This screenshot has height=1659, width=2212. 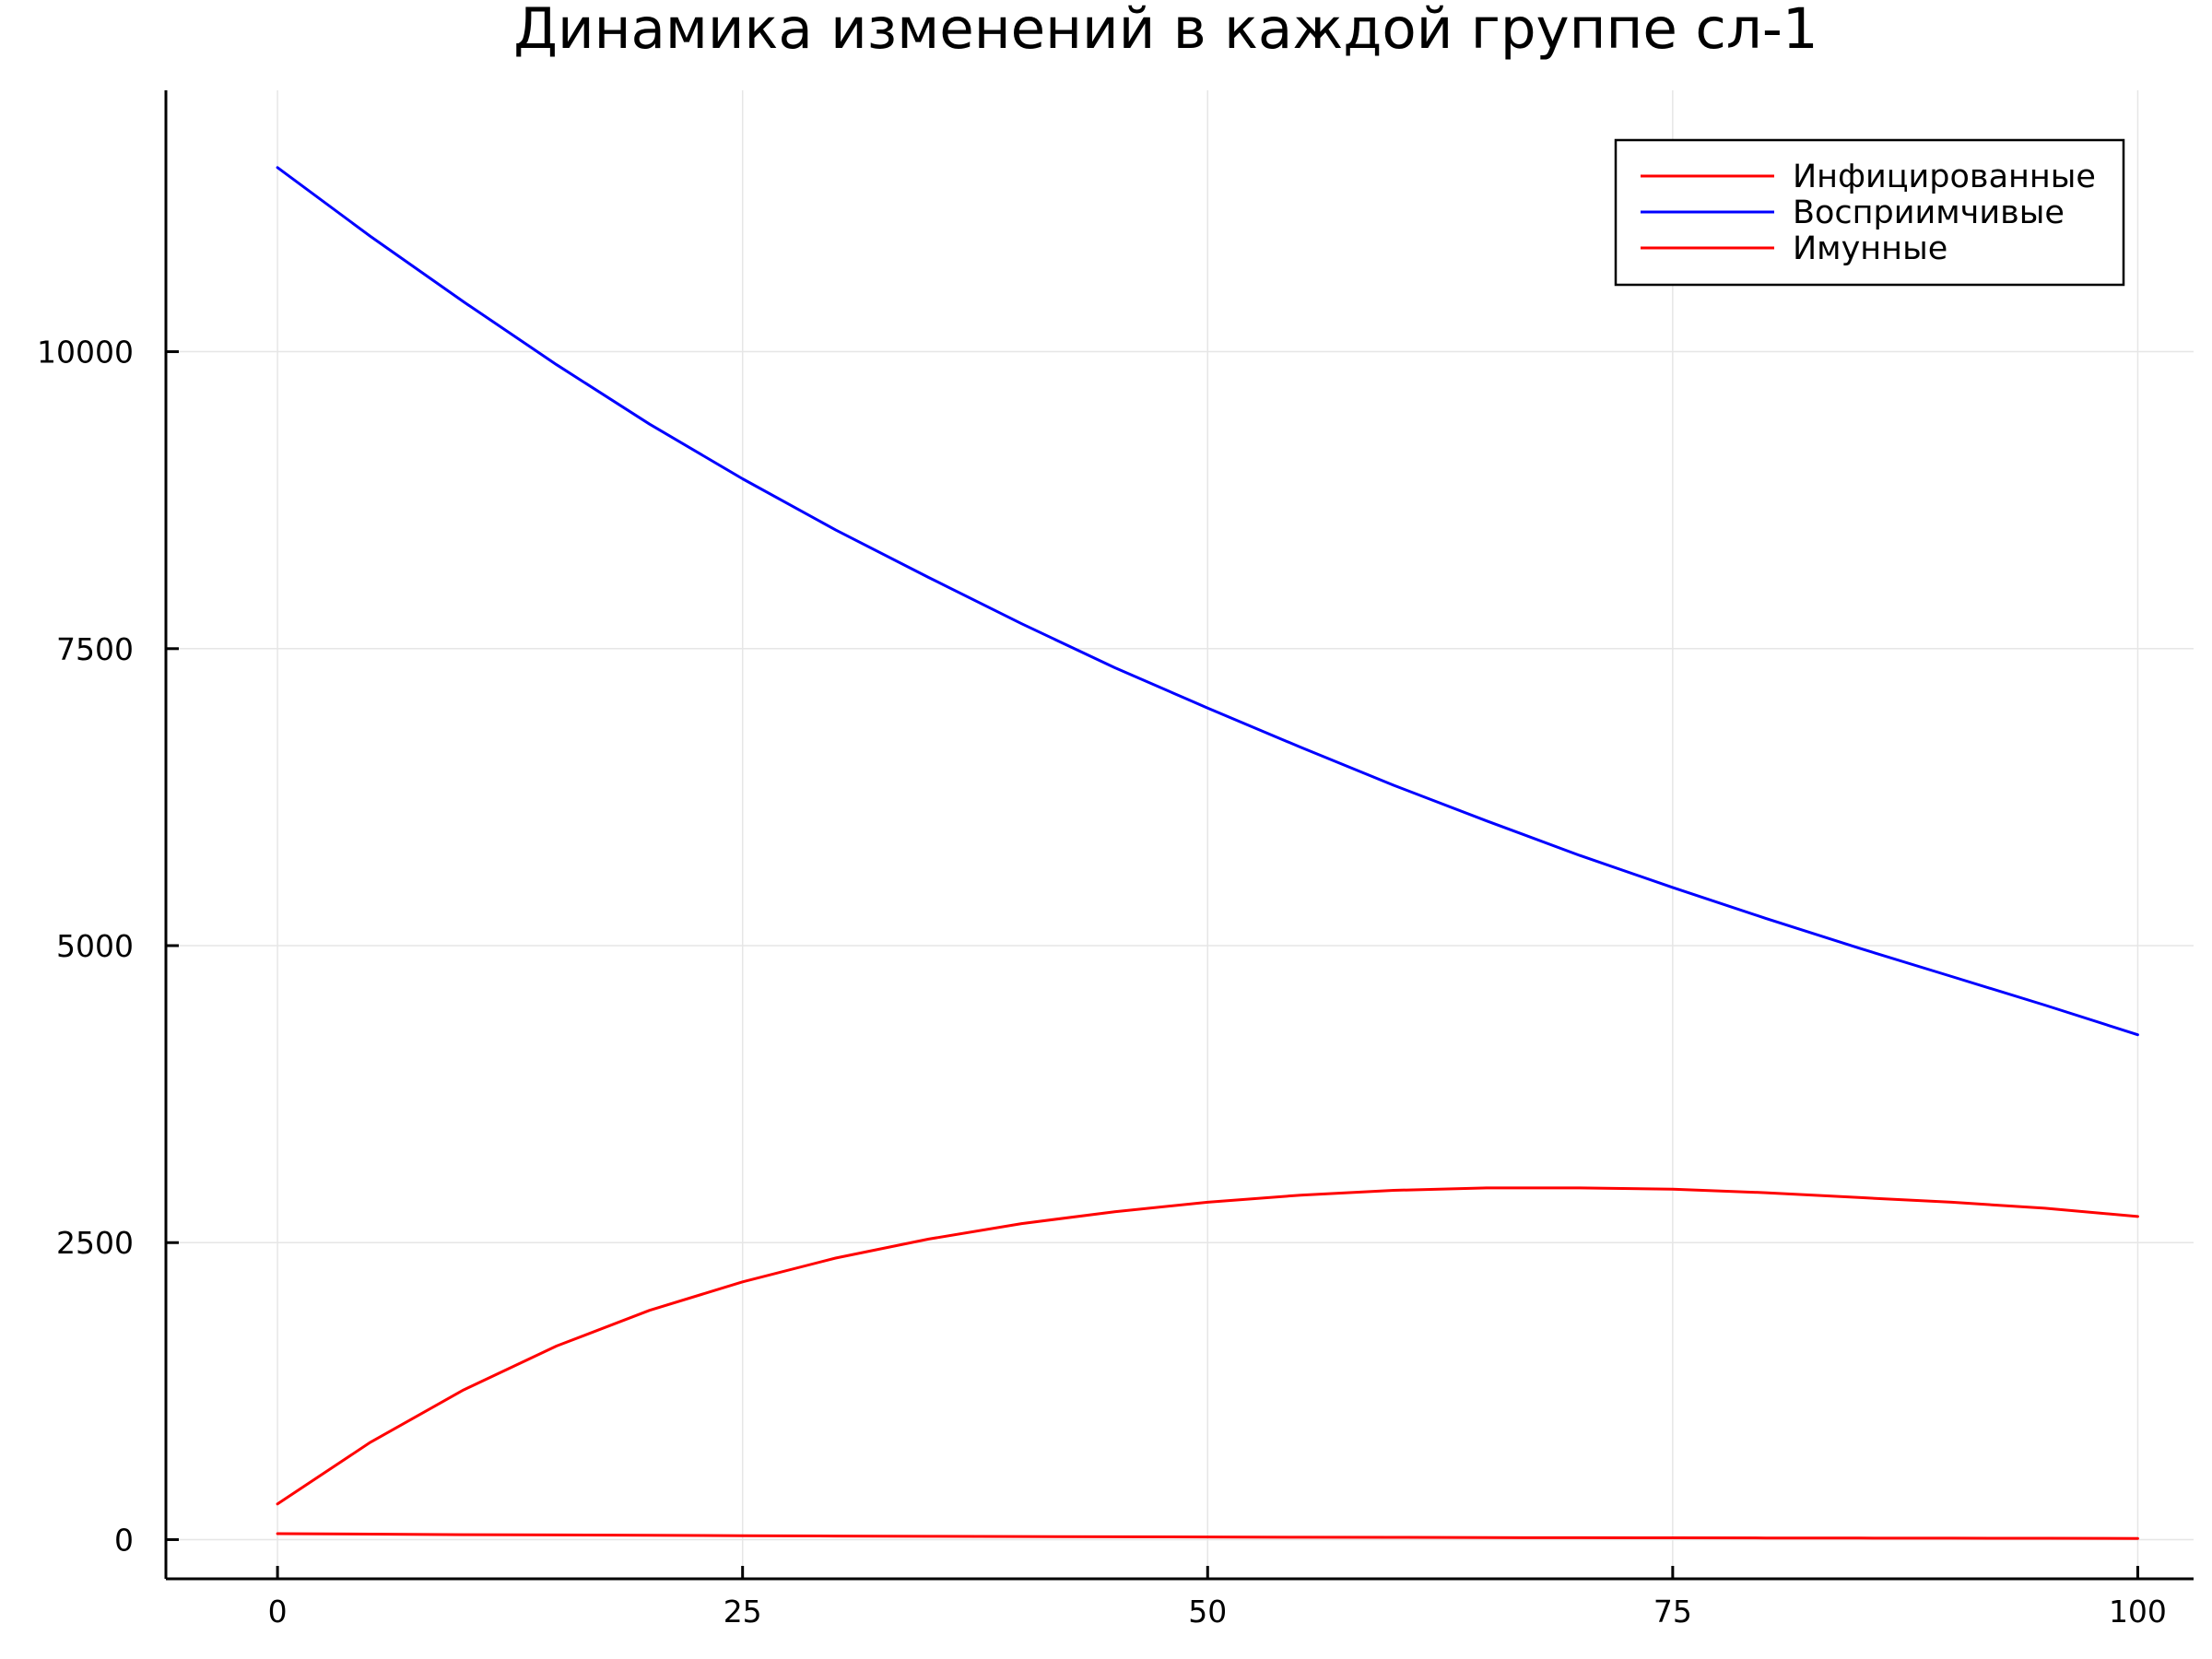 What do you see at coordinates (1870, 248) in the screenshot?
I see `legend-label-2: Имунные` at bounding box center [1870, 248].